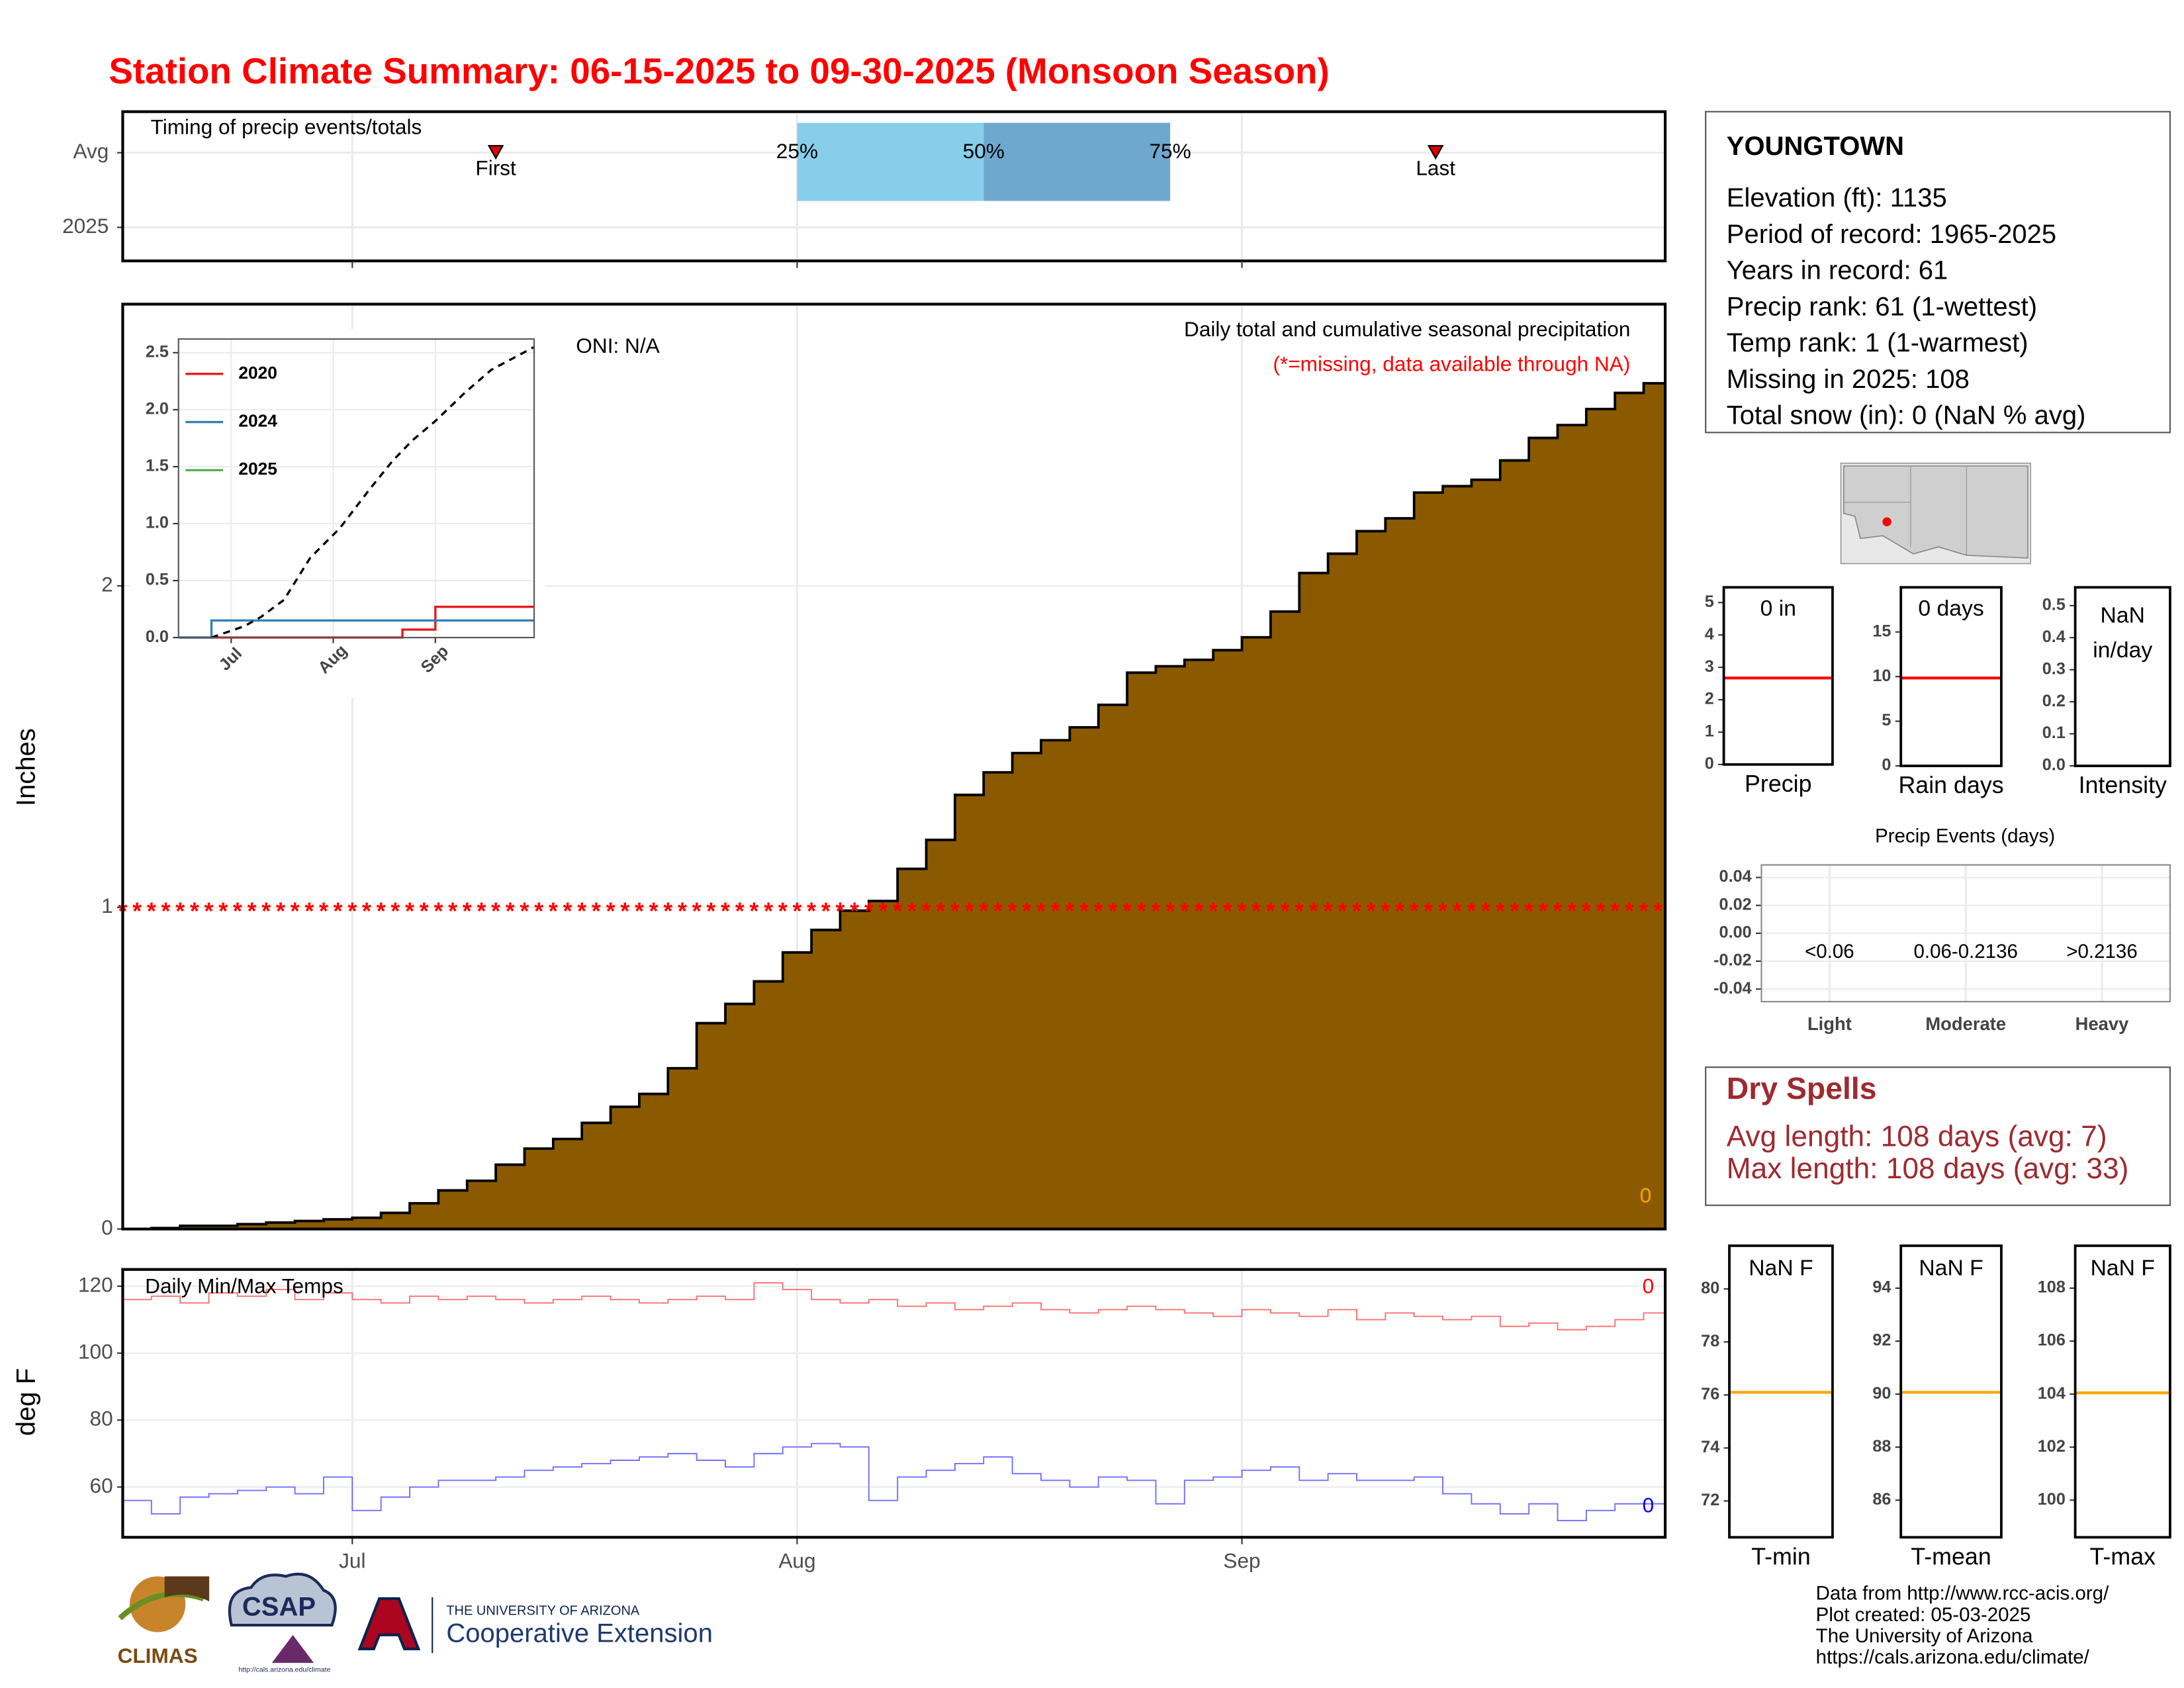 This screenshot has height=1688, width=2184. Describe the element at coordinates (1965, 951) in the screenshot. I see `bin-label: 0.06-0.2136` at that location.